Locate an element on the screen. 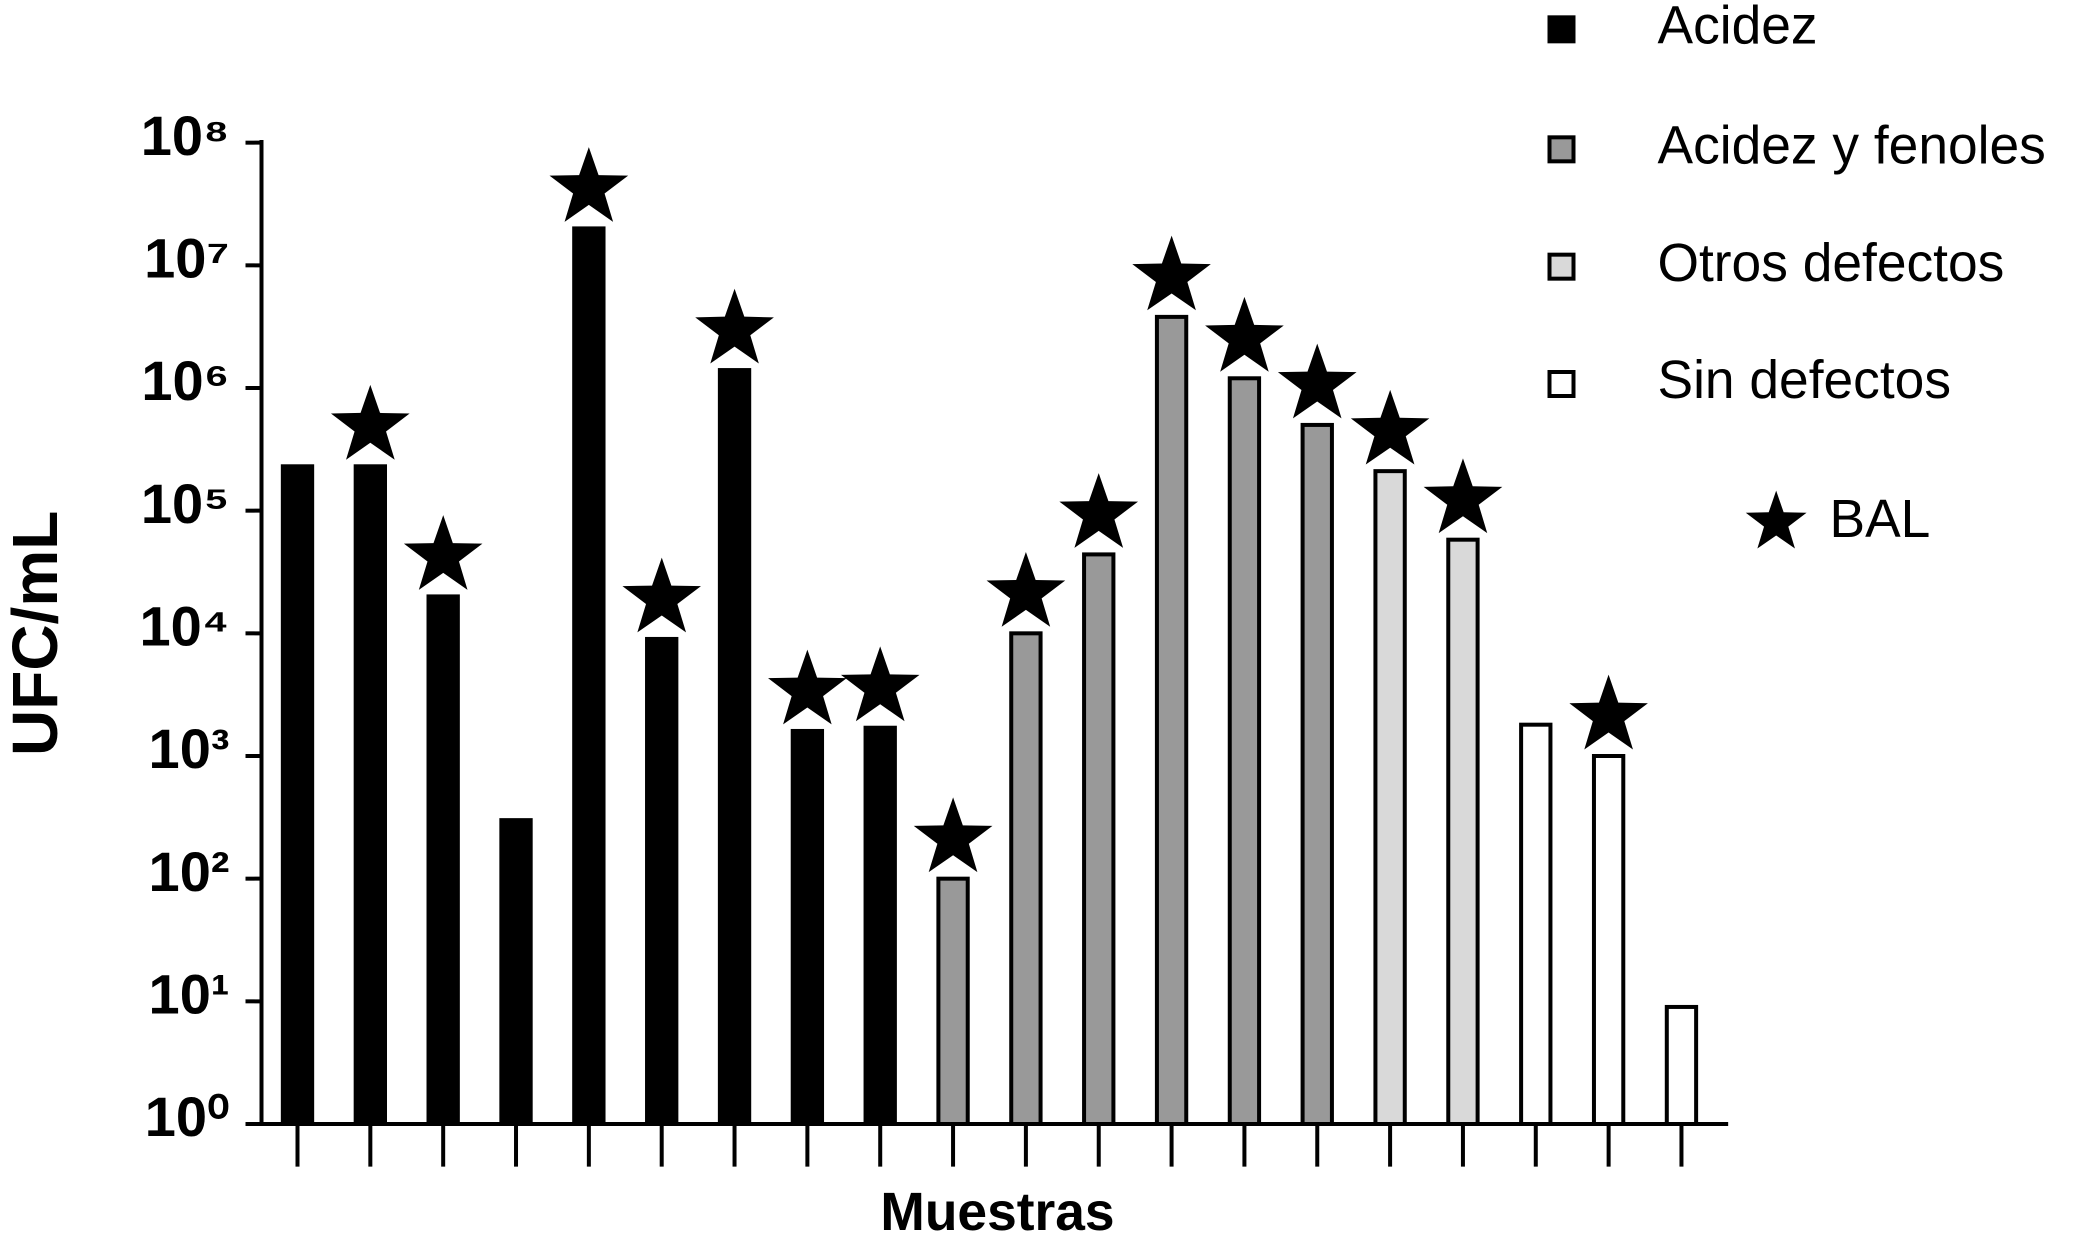 This screenshot has height=1244, width=2091. y-tick-label: 10⁵ is located at coordinates (185, 503).